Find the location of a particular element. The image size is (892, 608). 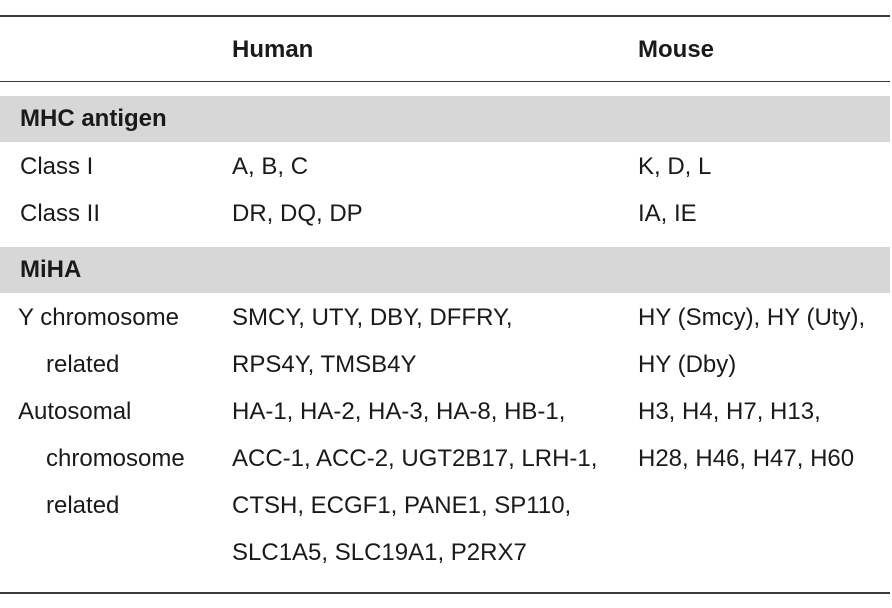

mouse-cell: K, D, L is located at coordinates (675, 166).